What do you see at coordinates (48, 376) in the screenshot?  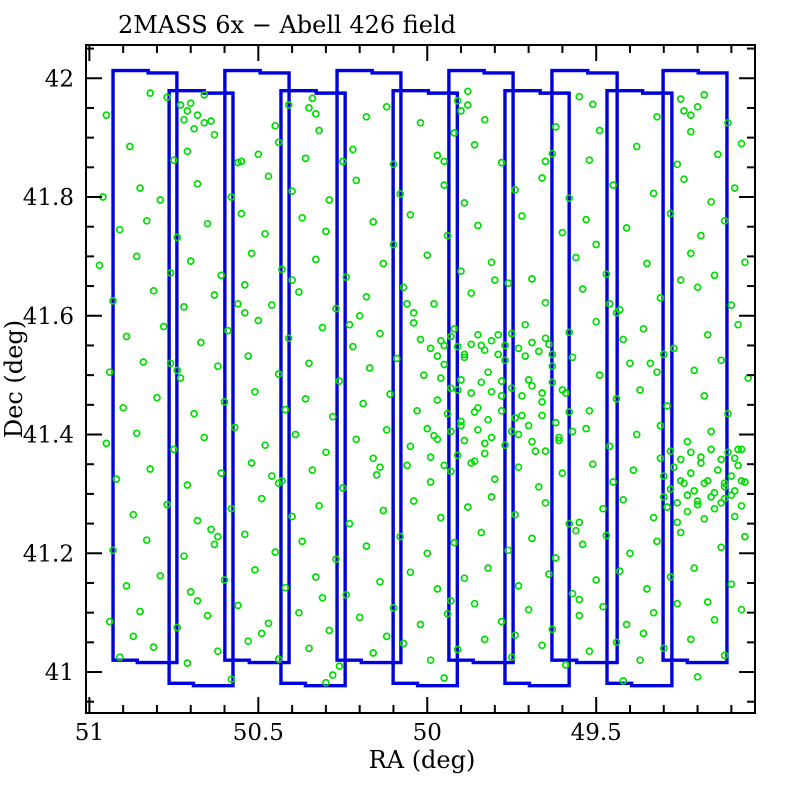 I see `y-tick-labels: 42 41.8 41.6 41.4 41.2 41` at bounding box center [48, 376].